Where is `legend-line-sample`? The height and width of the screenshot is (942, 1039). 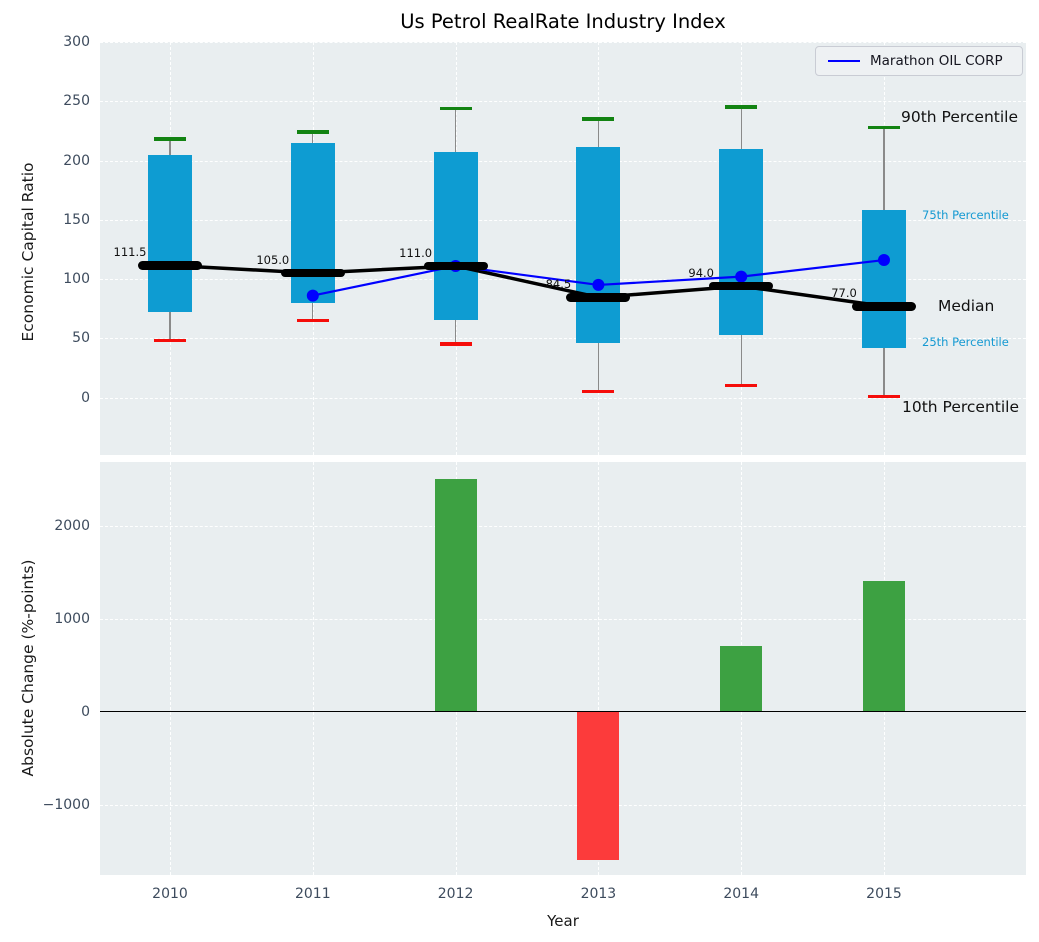
legend-line-sample is located at coordinates (844, 61).